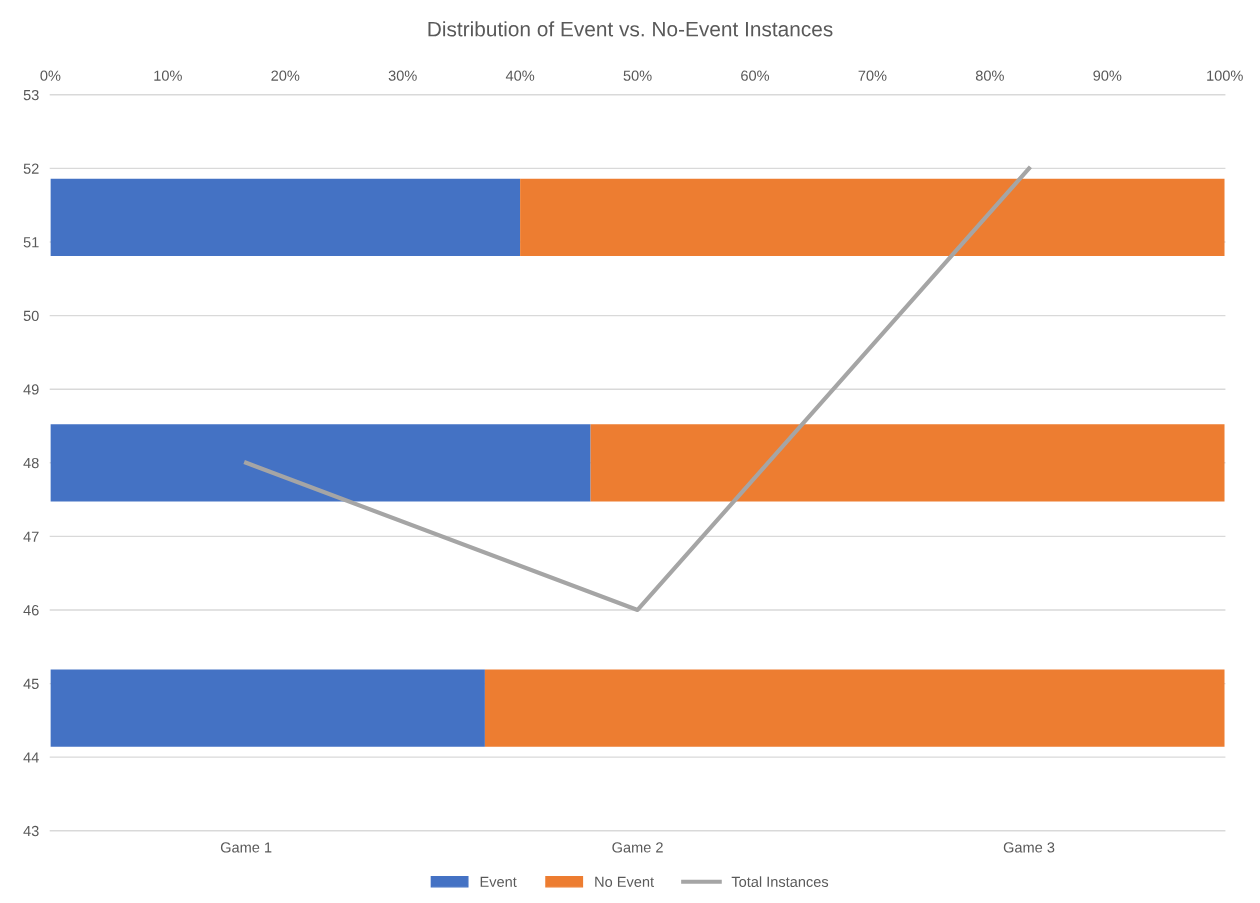 The width and height of the screenshot is (1260, 903). Describe the element at coordinates (50, 75) in the screenshot. I see `x-tick-label: 0%` at that location.